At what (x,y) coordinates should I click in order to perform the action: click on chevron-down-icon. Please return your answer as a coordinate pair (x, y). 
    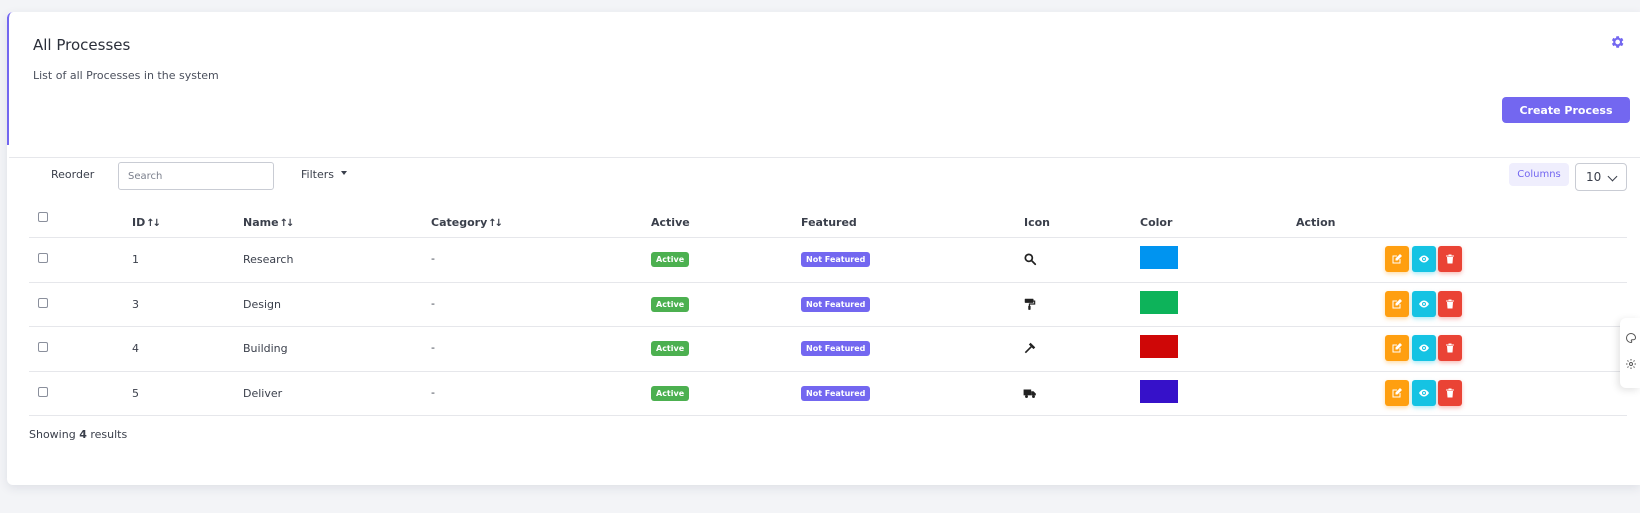
    Looking at the image, I should click on (1612, 176).